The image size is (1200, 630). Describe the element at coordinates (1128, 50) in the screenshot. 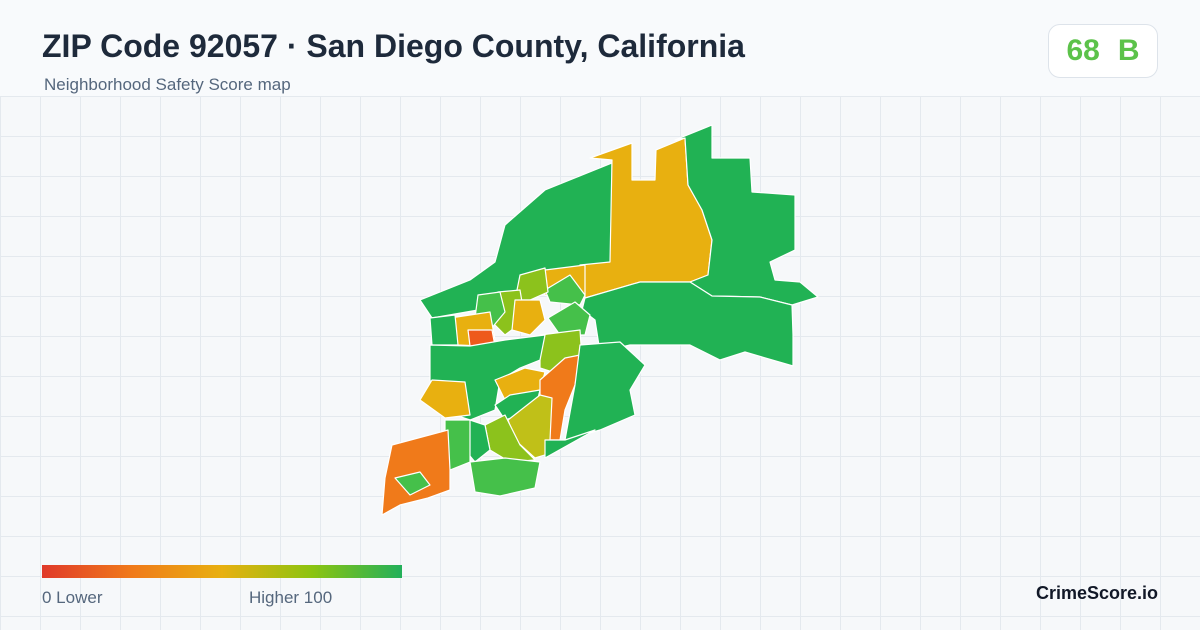

I see `safety-score-grade: B` at that location.